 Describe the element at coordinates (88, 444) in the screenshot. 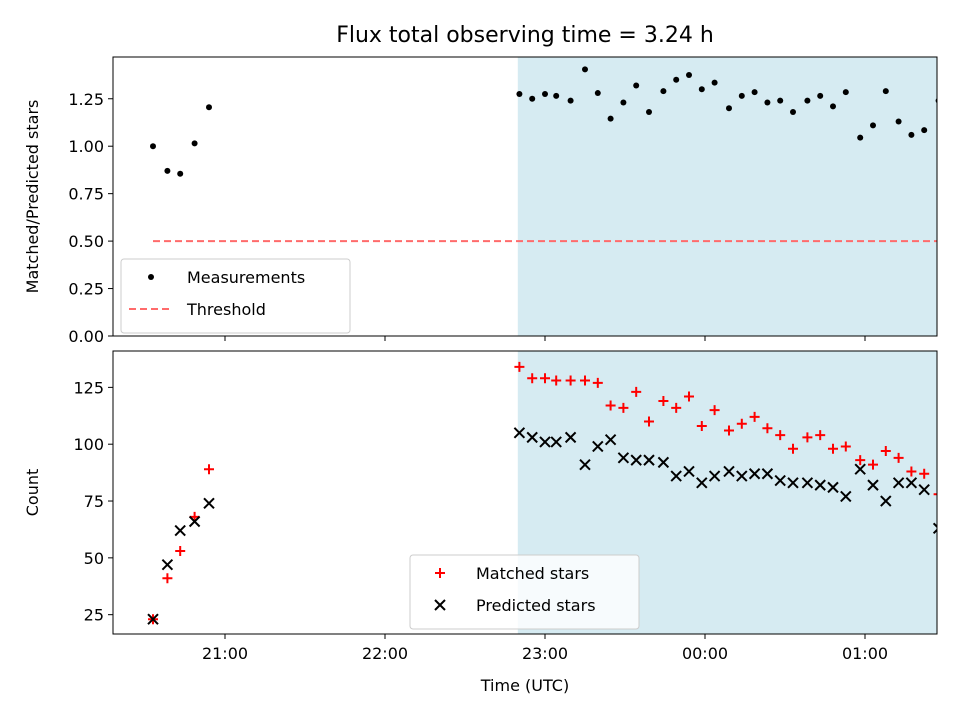

I see `y-tick-label: 100` at that location.